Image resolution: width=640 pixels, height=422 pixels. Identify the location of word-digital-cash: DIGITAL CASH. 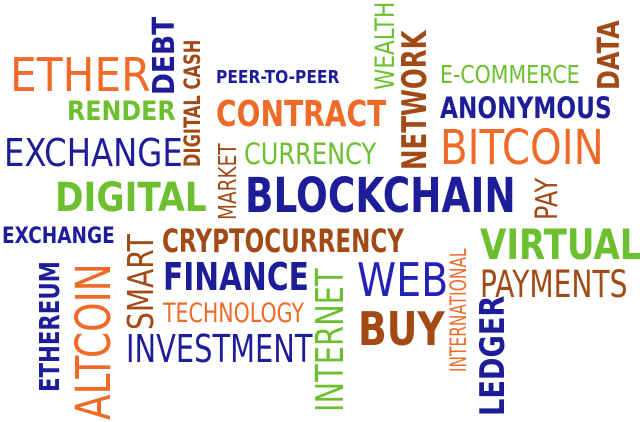
(193, 103).